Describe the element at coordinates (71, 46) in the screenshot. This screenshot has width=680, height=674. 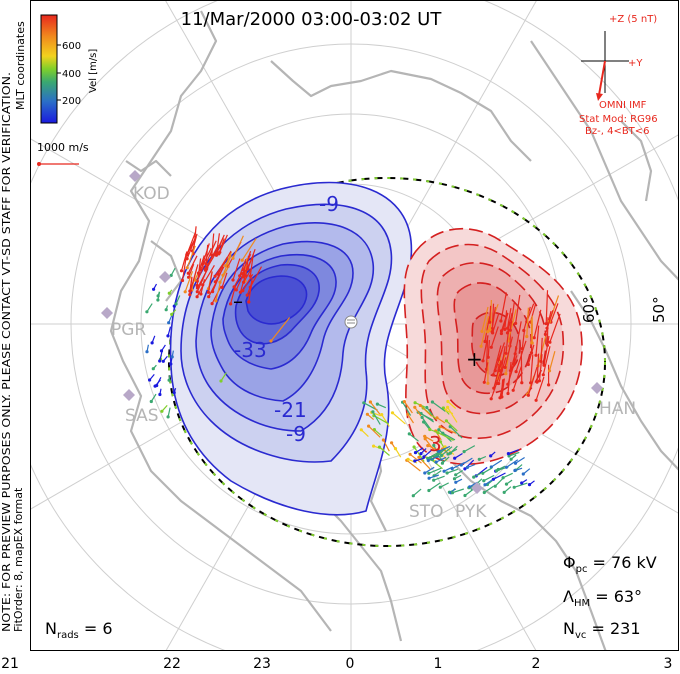
I see `colorbar-tick: 600` at that location.